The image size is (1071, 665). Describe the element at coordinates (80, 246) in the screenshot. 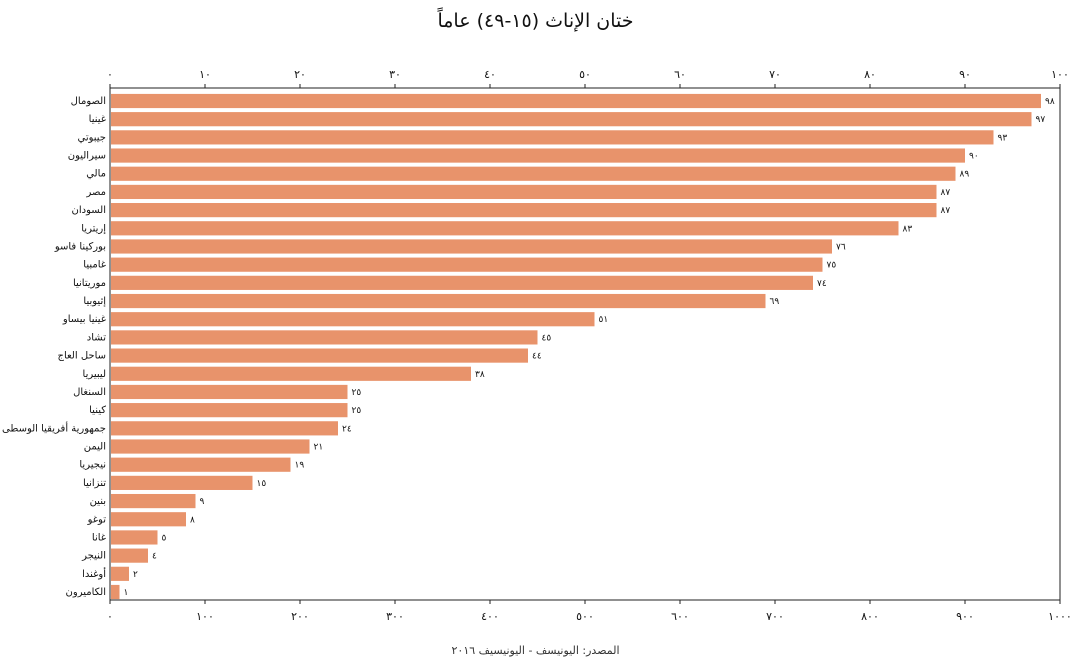

I see `category-label: بوركينا فاسو` at that location.